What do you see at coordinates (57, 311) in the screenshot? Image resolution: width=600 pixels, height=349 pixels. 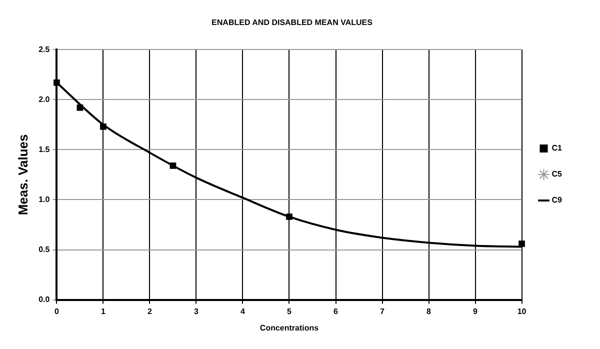 I see `x-tick-label: 0` at bounding box center [57, 311].